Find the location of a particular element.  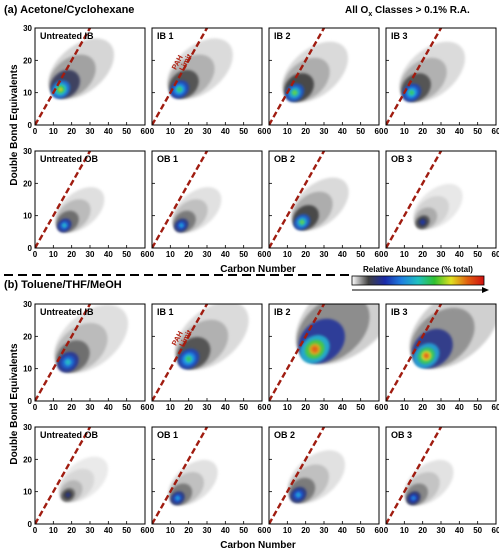

panel-label: OB 1 is located at coordinates (167, 435).